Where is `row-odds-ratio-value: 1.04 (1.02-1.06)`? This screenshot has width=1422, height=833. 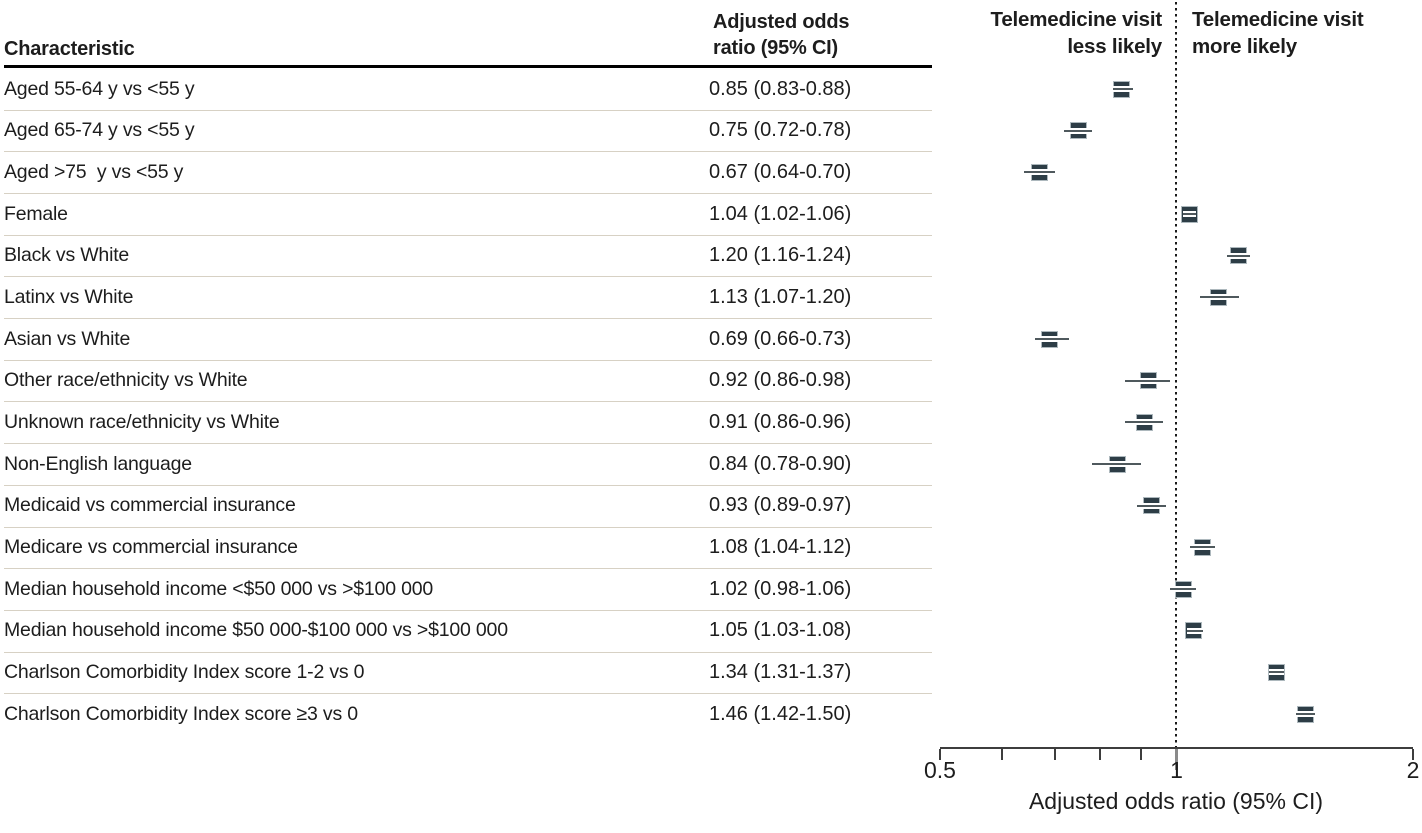 row-odds-ratio-value: 1.04 (1.02-1.06) is located at coordinates (780, 213).